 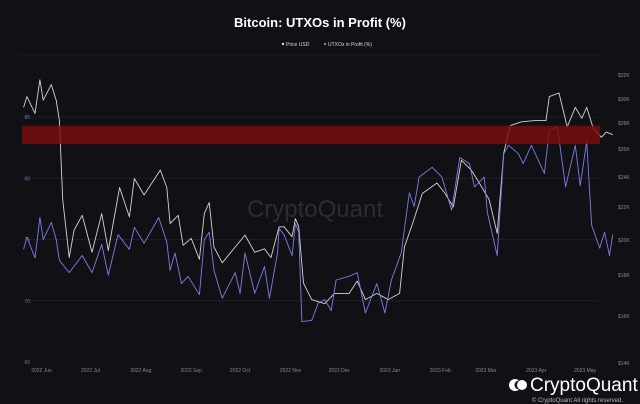 I want to click on y-right-tick-label: $20K, so click(x=624, y=241).